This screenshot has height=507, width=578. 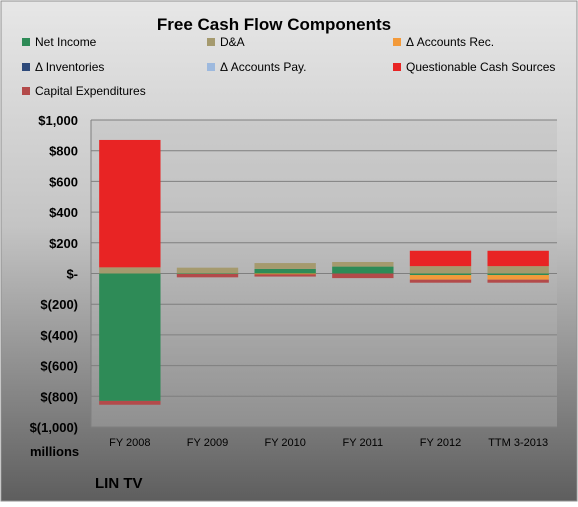 What do you see at coordinates (207, 443) in the screenshot?
I see `x-tick-label: FY 2009` at bounding box center [207, 443].